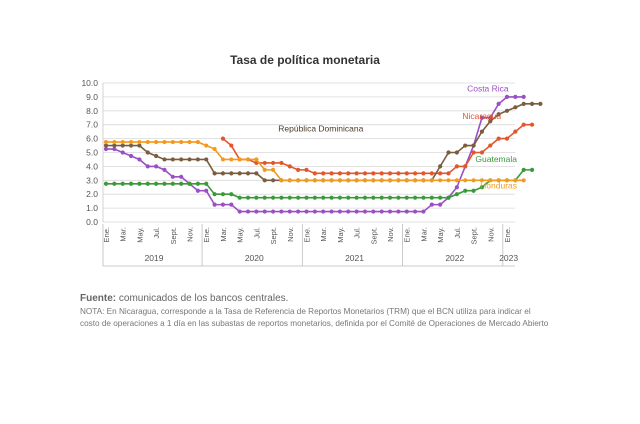  I want to click on x-tick-label: Ene., so click(106, 234).